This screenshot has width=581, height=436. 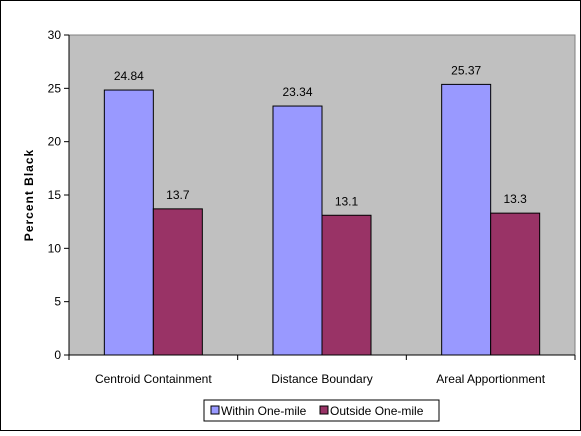 I want to click on x-tick-label: Centroid Containment, so click(x=153, y=379).